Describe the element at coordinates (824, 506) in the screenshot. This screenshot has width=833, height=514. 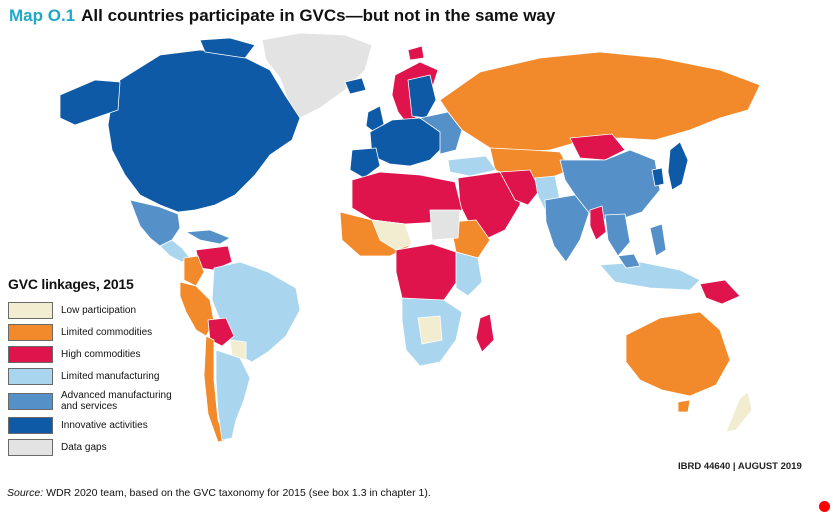
I see `red-dot-marker` at that location.